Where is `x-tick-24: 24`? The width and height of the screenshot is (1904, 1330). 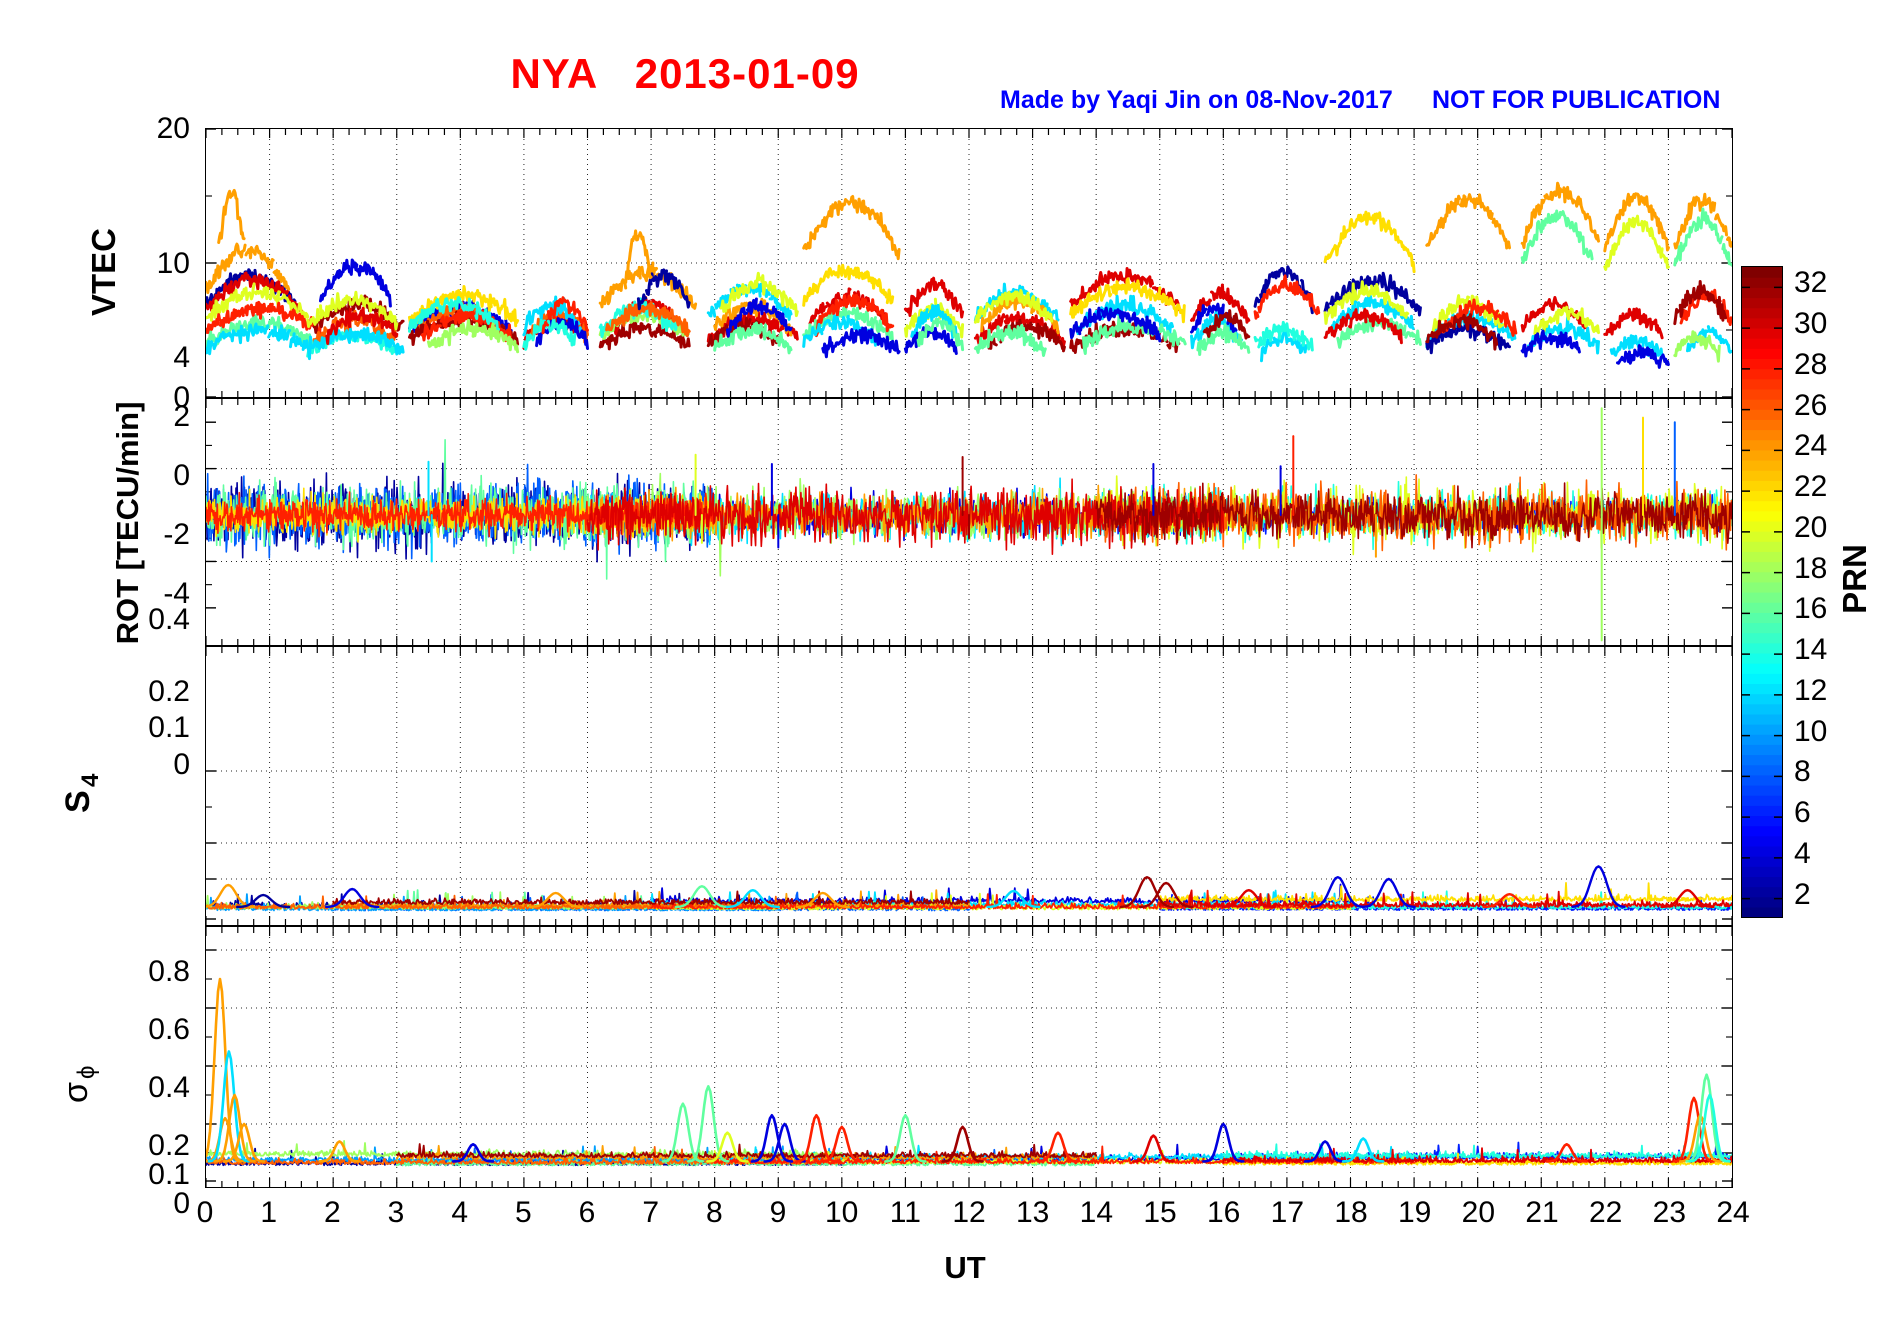 x-tick-24: 24 is located at coordinates (1733, 1212).